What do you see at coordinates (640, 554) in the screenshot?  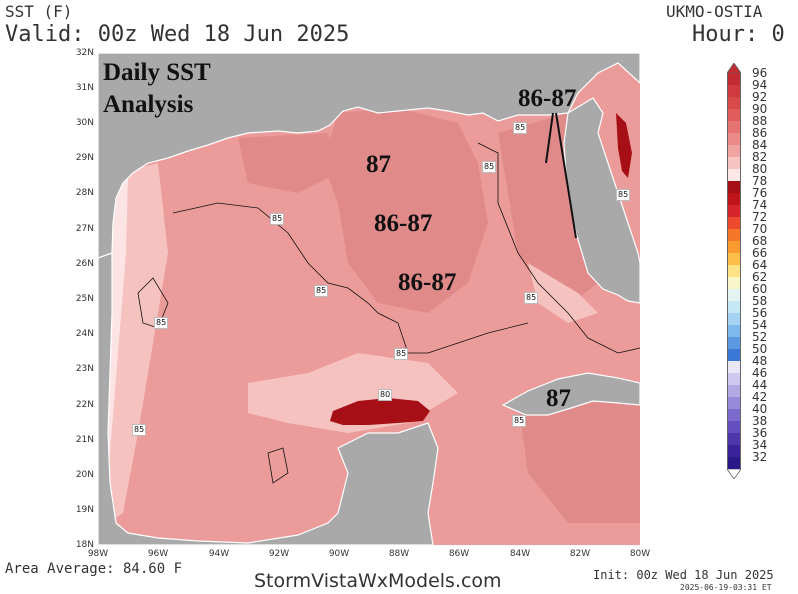 I see `lon-tick: 80W` at bounding box center [640, 554].